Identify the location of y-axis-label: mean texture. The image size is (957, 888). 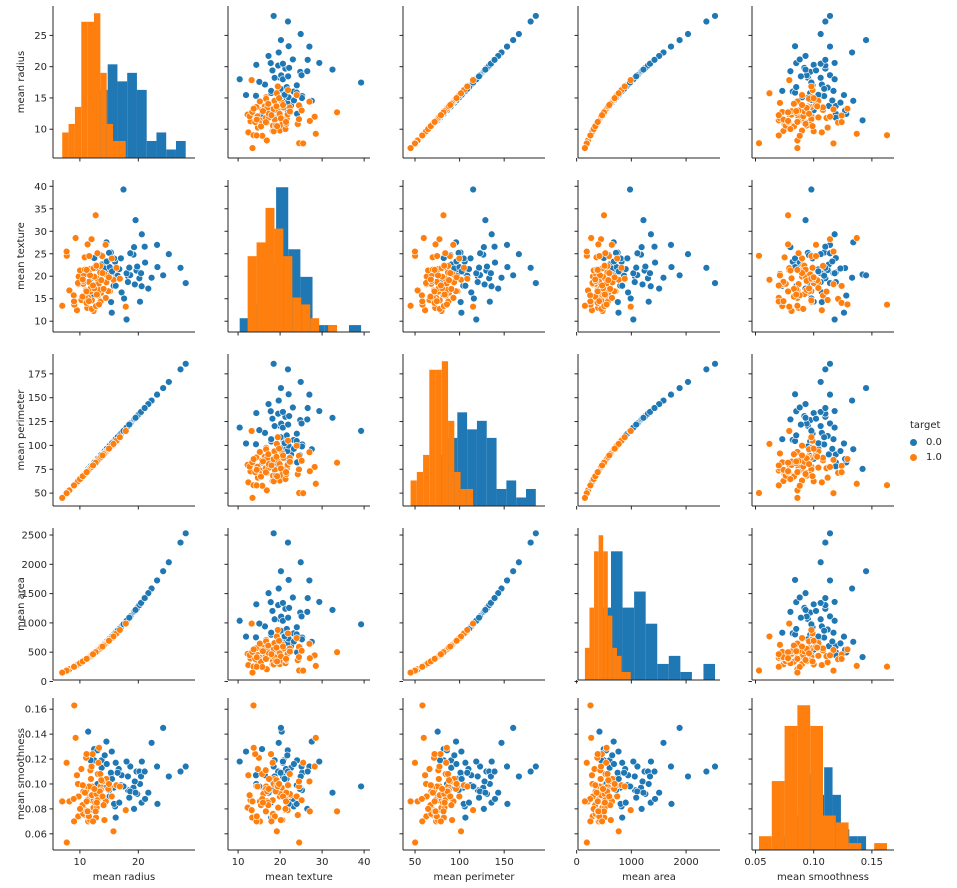
(21, 256).